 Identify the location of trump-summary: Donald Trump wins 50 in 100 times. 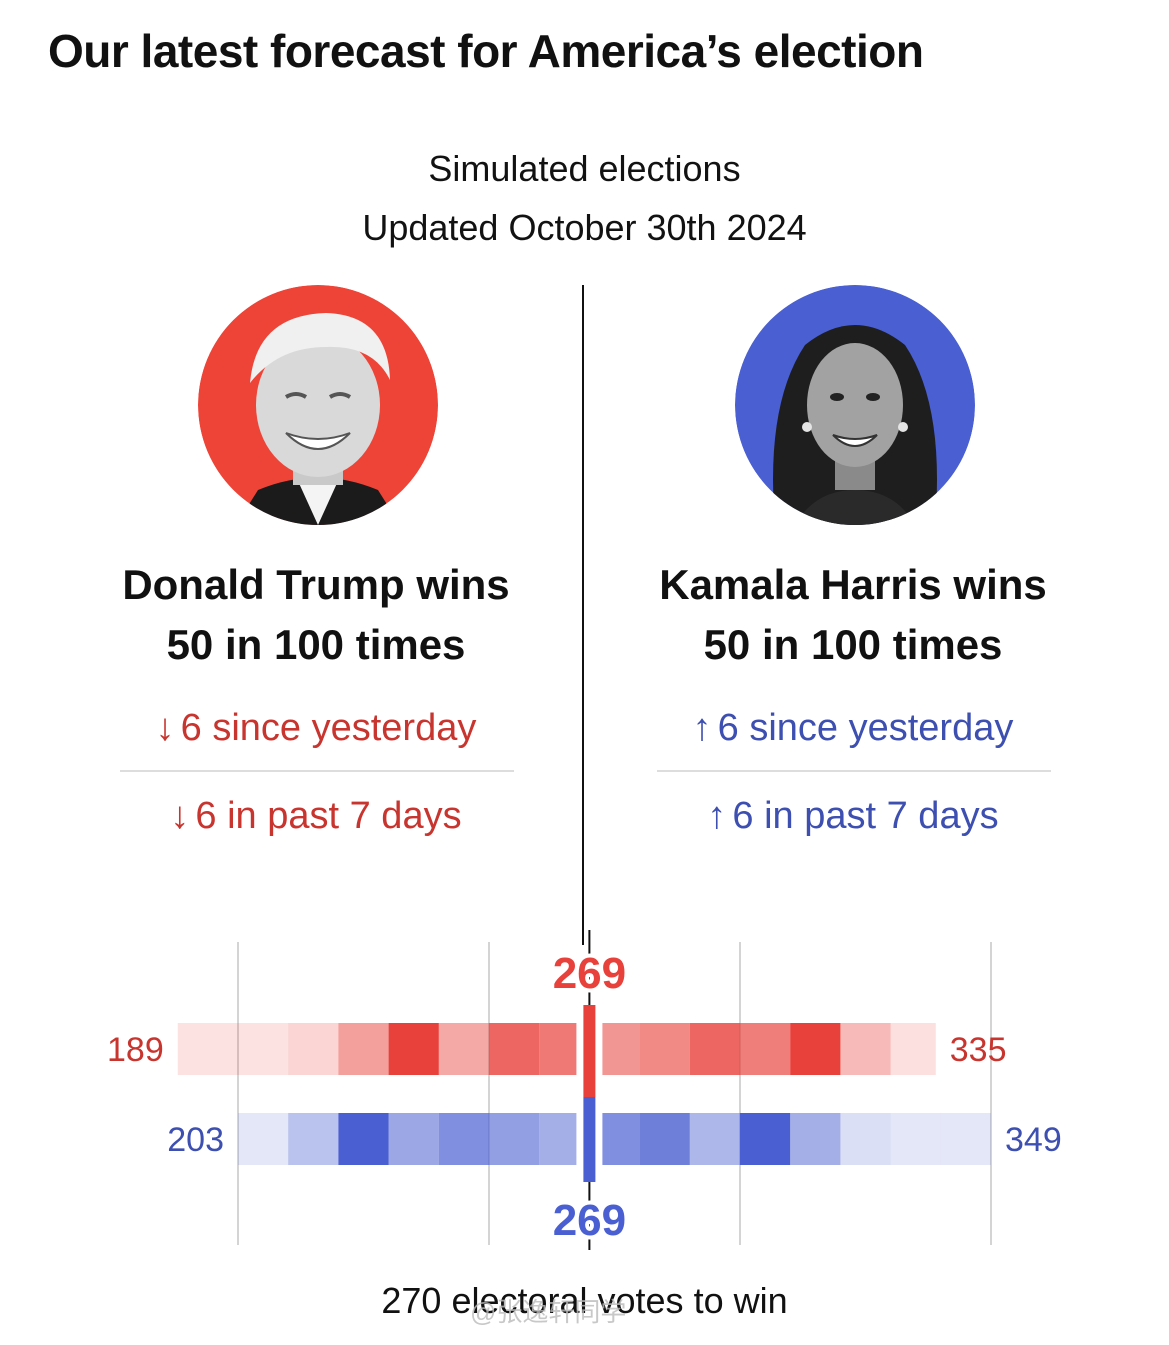
(316, 615).